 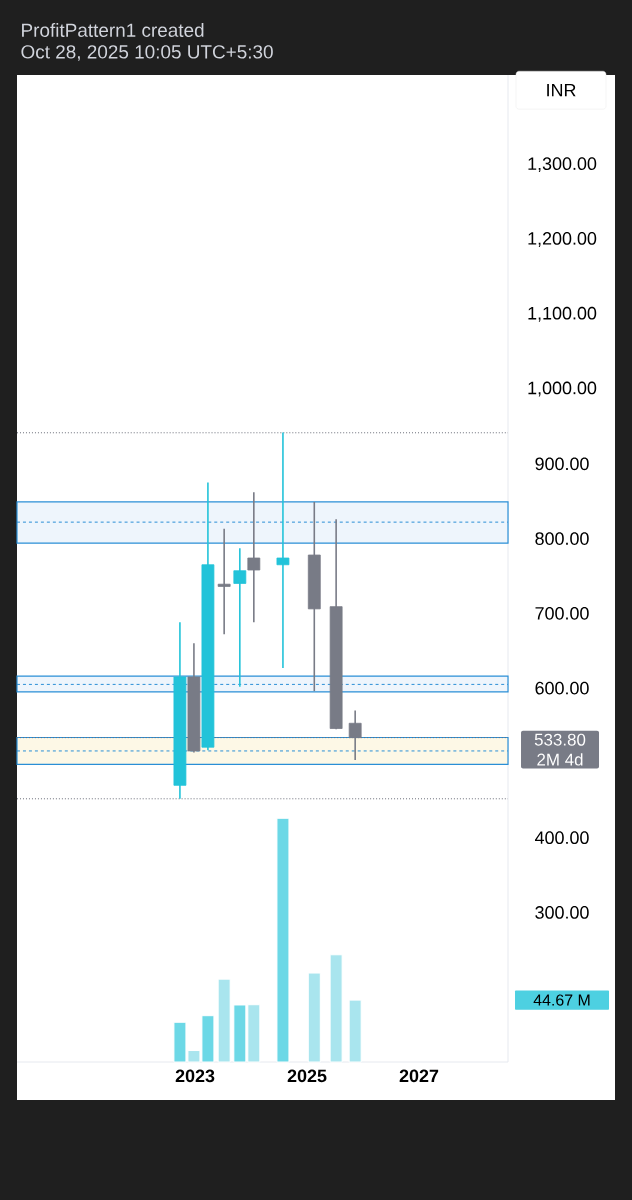 What do you see at coordinates (562, 464) in the screenshot?
I see `y-tick-label: 900.00` at bounding box center [562, 464].